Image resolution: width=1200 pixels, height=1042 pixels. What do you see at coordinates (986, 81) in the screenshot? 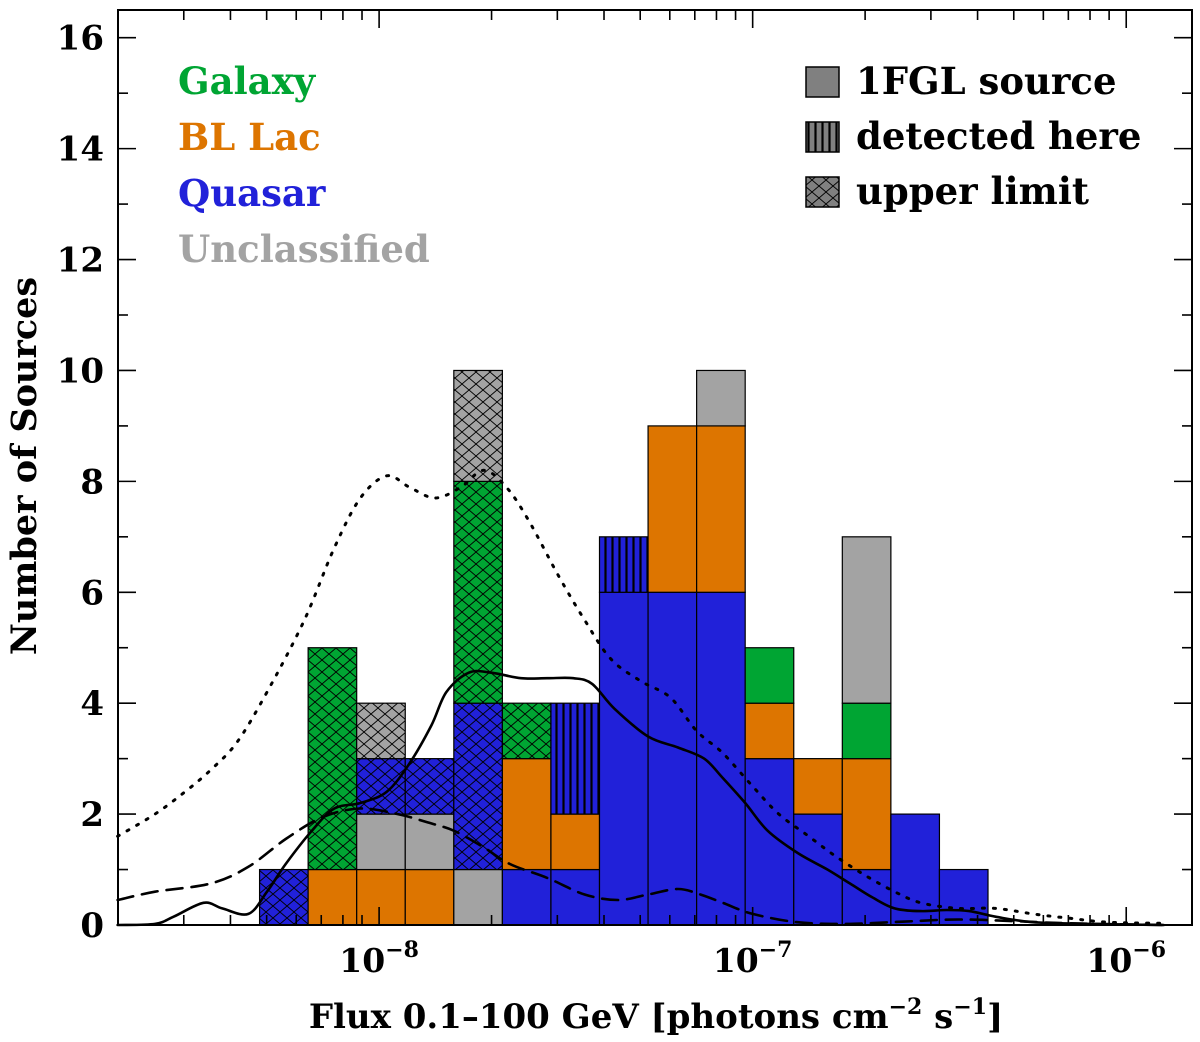
I see `legend-label-solid: 1FGL source` at bounding box center [986, 81].